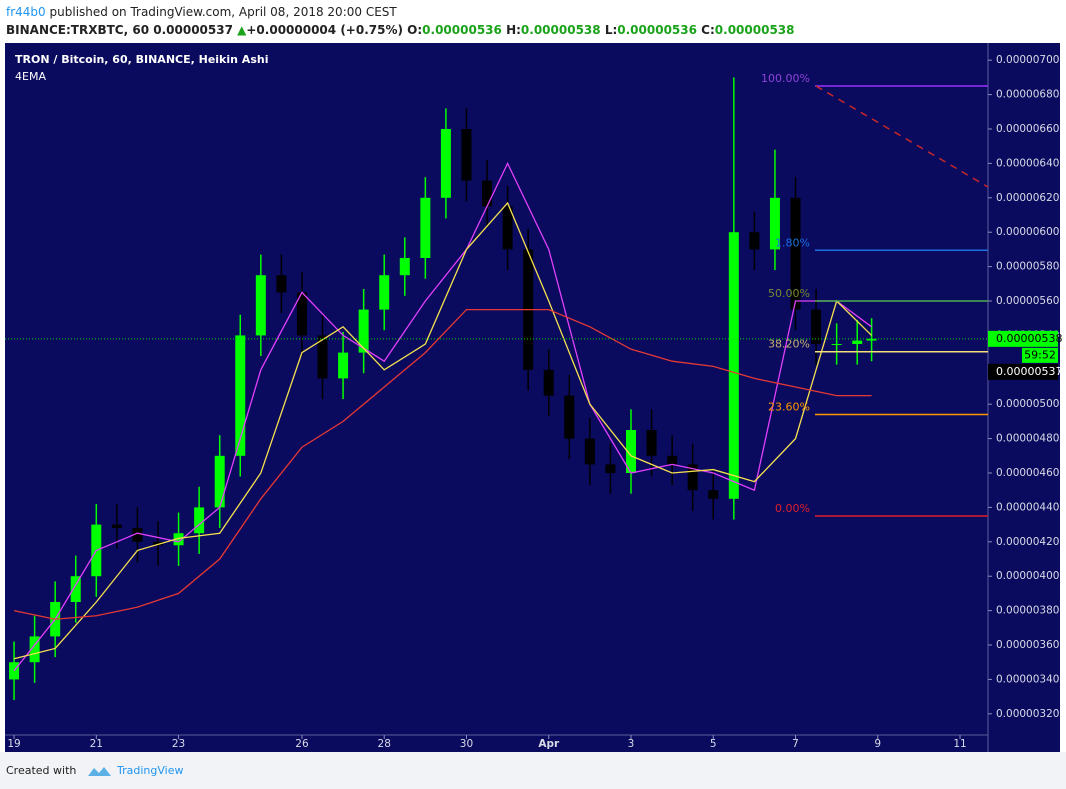 Image resolution: width=1066 pixels, height=789 pixels. Describe the element at coordinates (149, 770) in the screenshot. I see `footer-brand: TradingView` at that location.